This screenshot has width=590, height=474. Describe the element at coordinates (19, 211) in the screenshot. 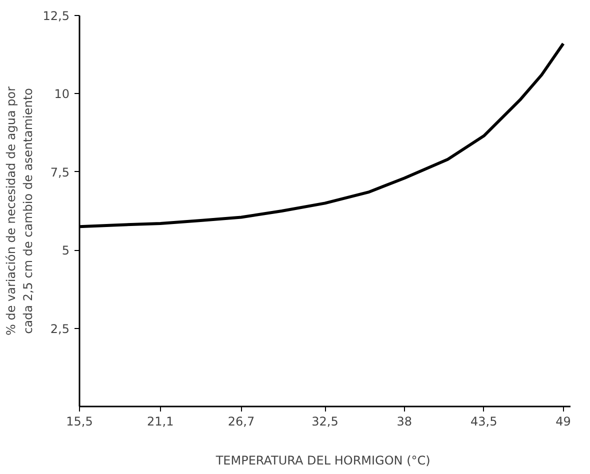

I see `y-axis-title: % de variación de necesidad de agua por cada 2,5 cm de cambio de asentamiento` at that location.